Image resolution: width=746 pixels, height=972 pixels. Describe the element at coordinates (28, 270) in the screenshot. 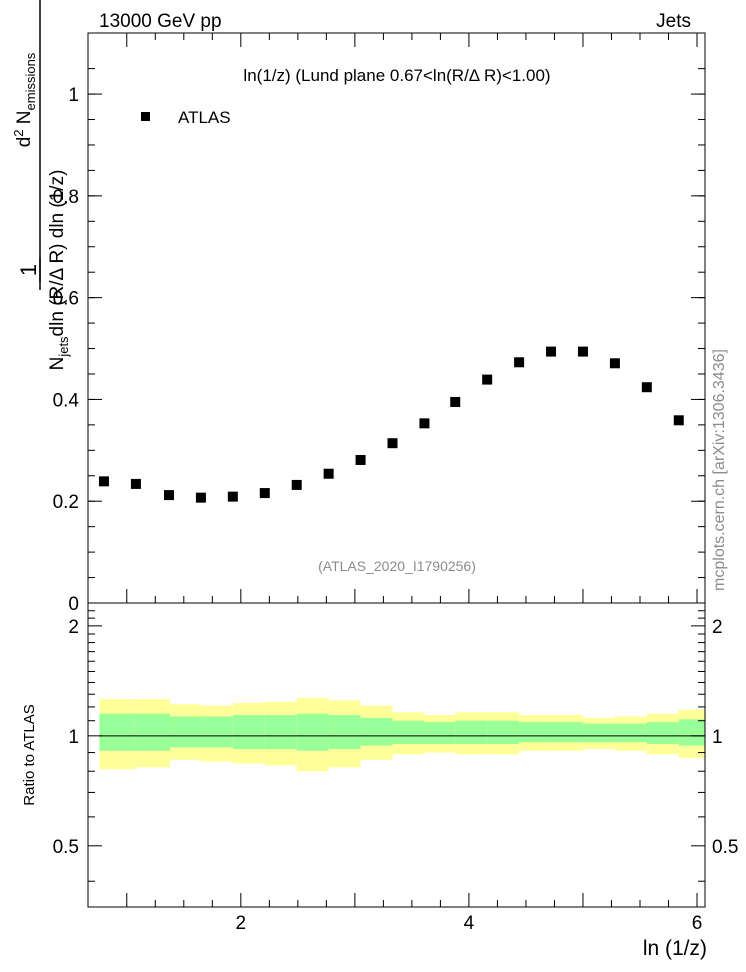

I see `ylabel-fraction-numerator: 1` at that location.